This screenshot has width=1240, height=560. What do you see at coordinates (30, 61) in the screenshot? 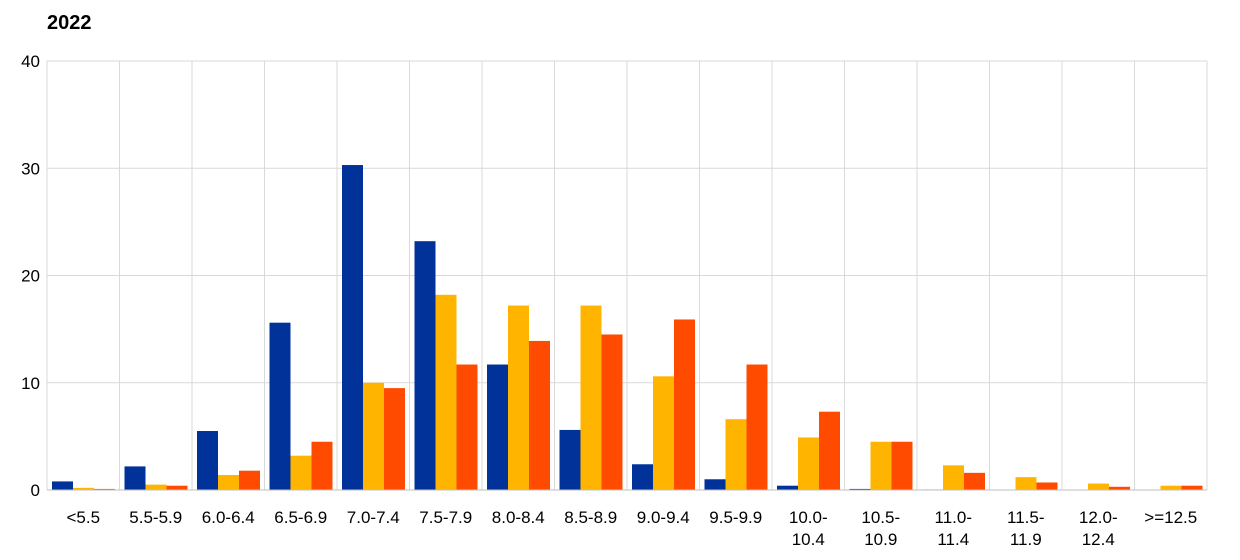
I see `y-tick-label: 40` at bounding box center [30, 61].